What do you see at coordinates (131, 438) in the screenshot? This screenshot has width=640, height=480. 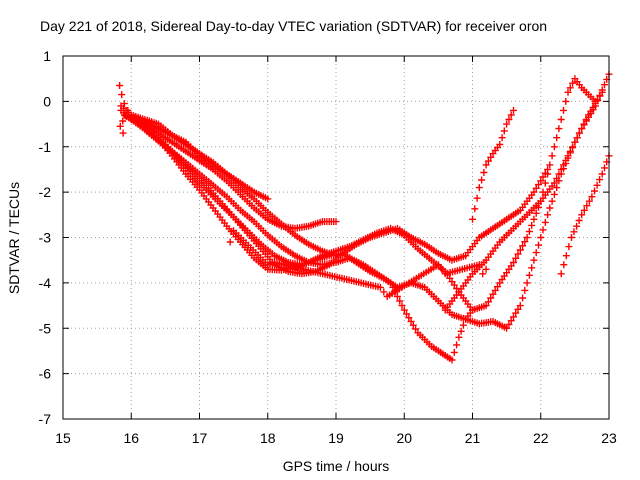 I see `x-tick-label: 16` at bounding box center [131, 438].